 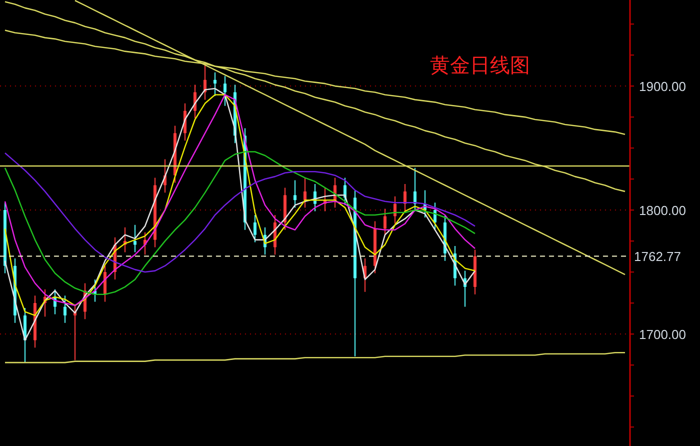 I want to click on y-tick-label: 1800.00, so click(x=662, y=210).